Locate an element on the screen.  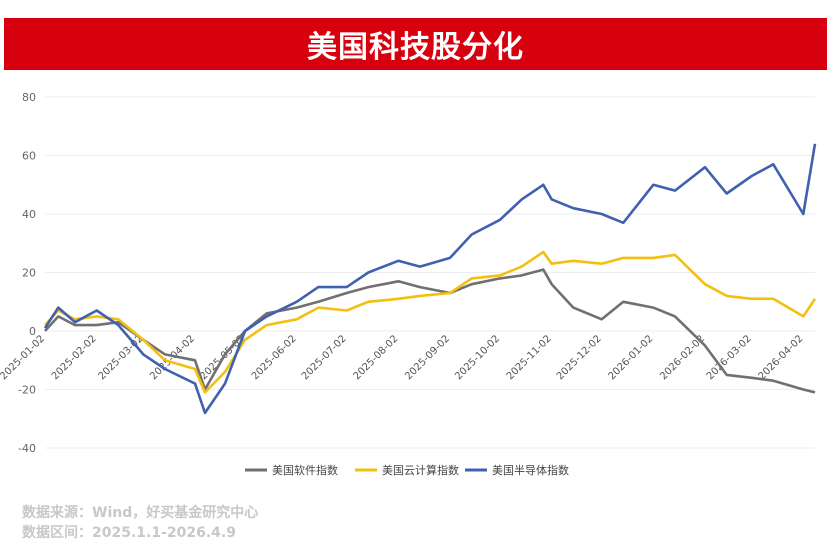
legend-label: 美国软件指数 is located at coordinates (305, 470).